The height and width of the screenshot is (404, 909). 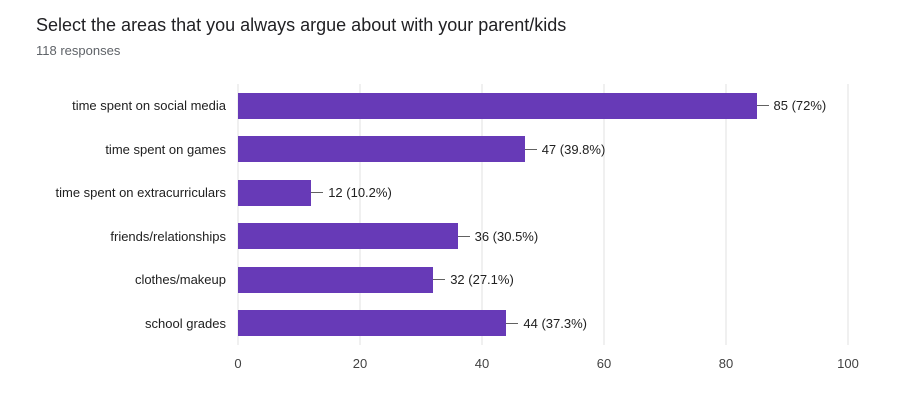 I want to click on bar-row: clothes/makeup 32 (27.1%), so click(x=491, y=279).